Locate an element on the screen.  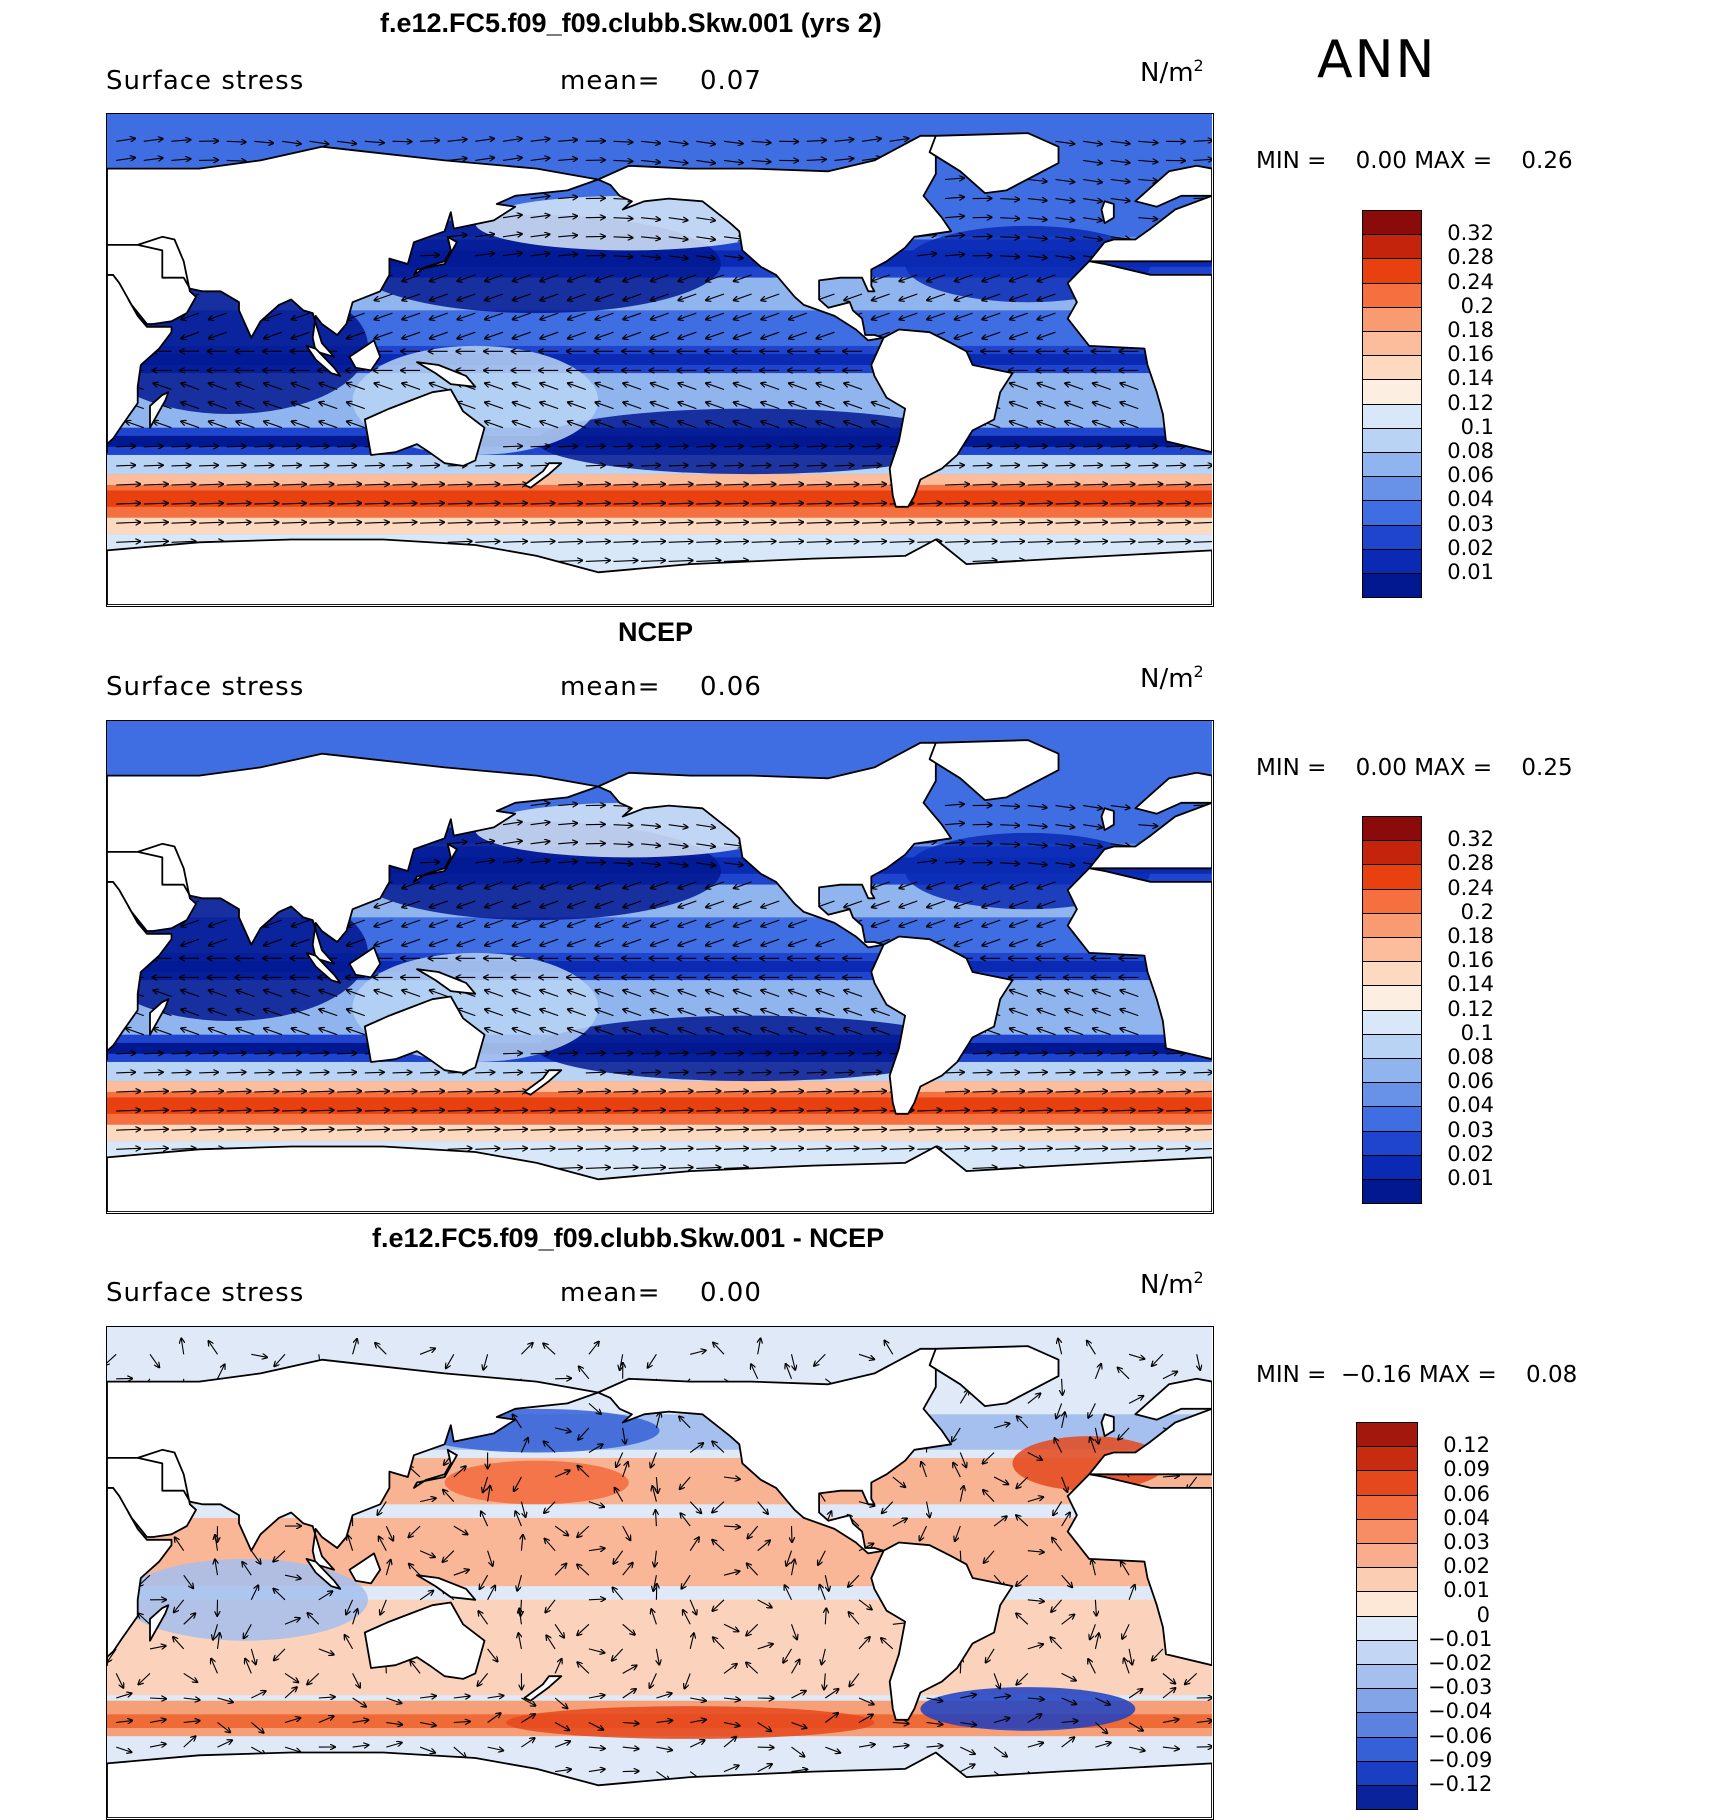
colorbar-tick-label: 0.09 is located at coordinates (1459, 1469).